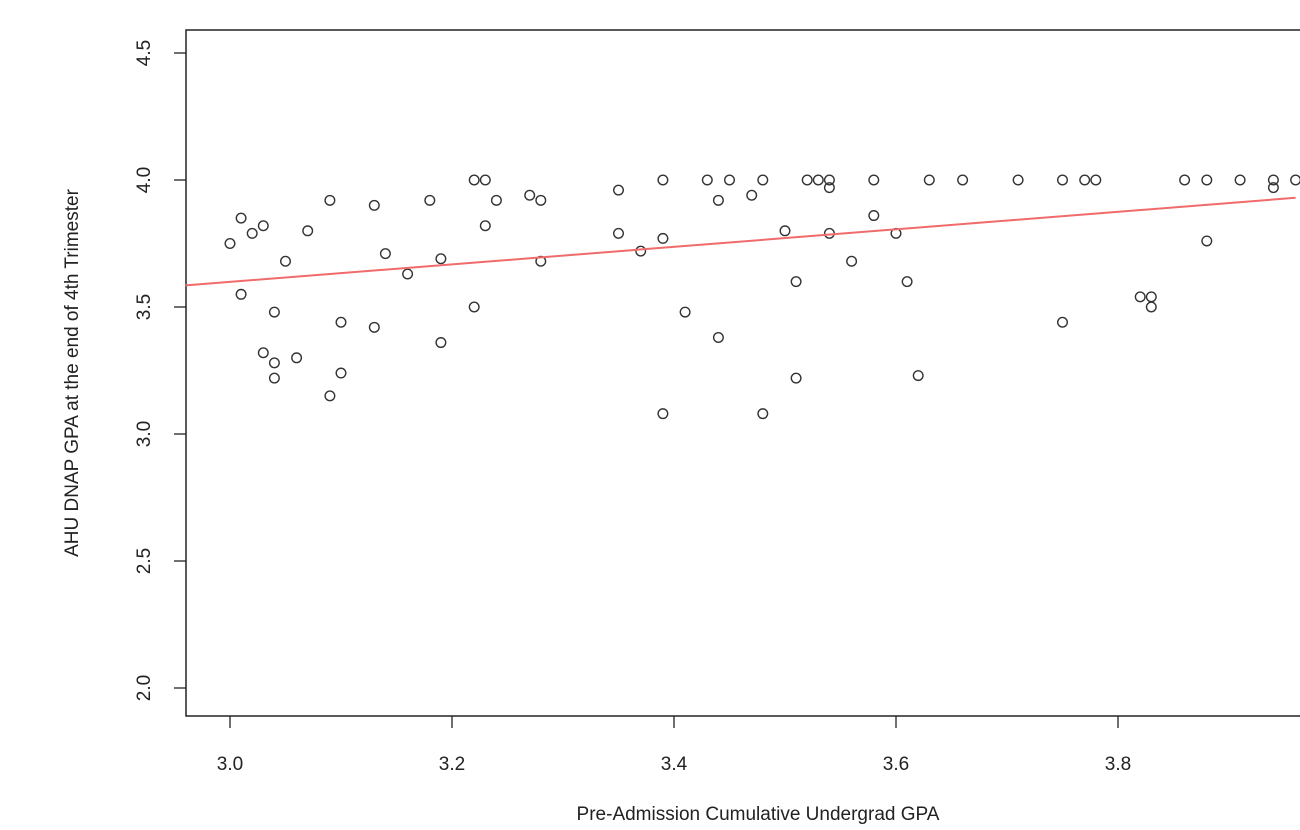 This screenshot has height=830, width=1300. What do you see at coordinates (896, 764) in the screenshot?
I see `x-tick-label: 3.6` at bounding box center [896, 764].